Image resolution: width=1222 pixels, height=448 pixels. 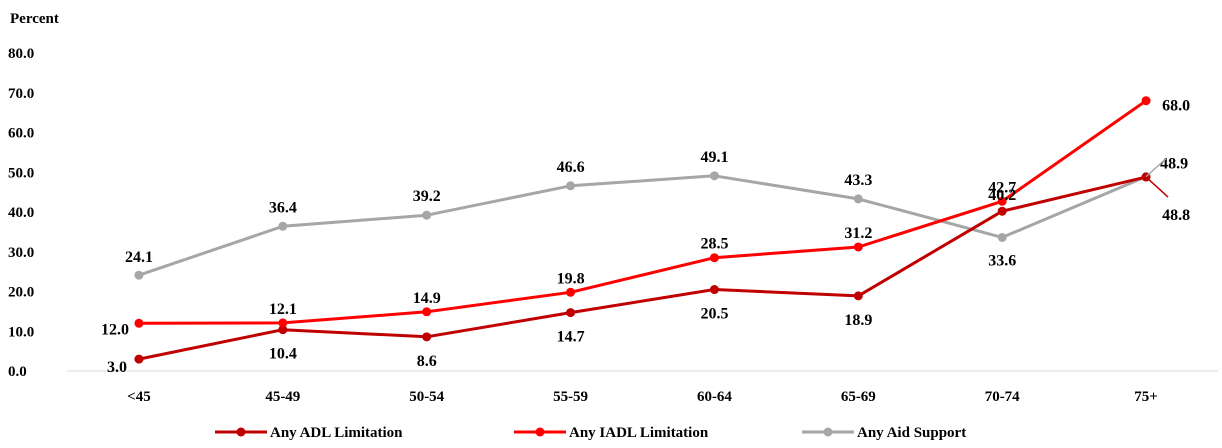 I want to click on data-label: 36.4, so click(x=283, y=207).